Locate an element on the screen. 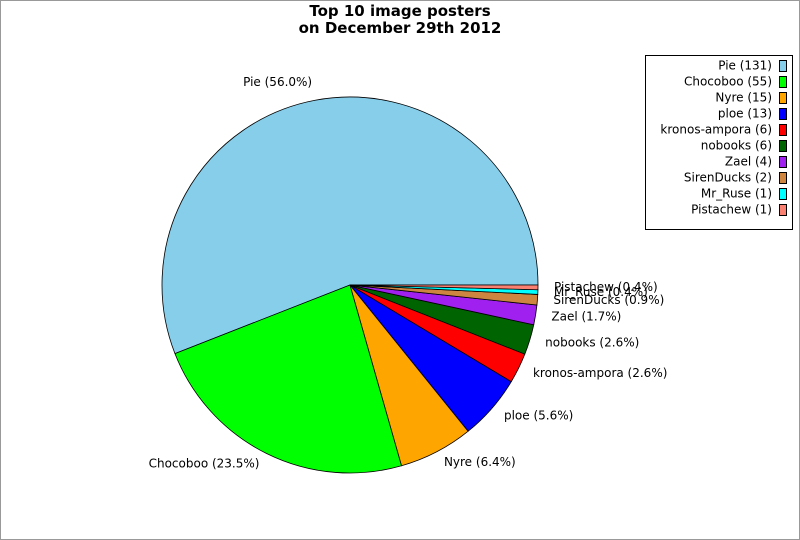 Image resolution: width=800 pixels, height=540 pixels. slice-label: Mr_Ruse (0.4%) is located at coordinates (601, 292).